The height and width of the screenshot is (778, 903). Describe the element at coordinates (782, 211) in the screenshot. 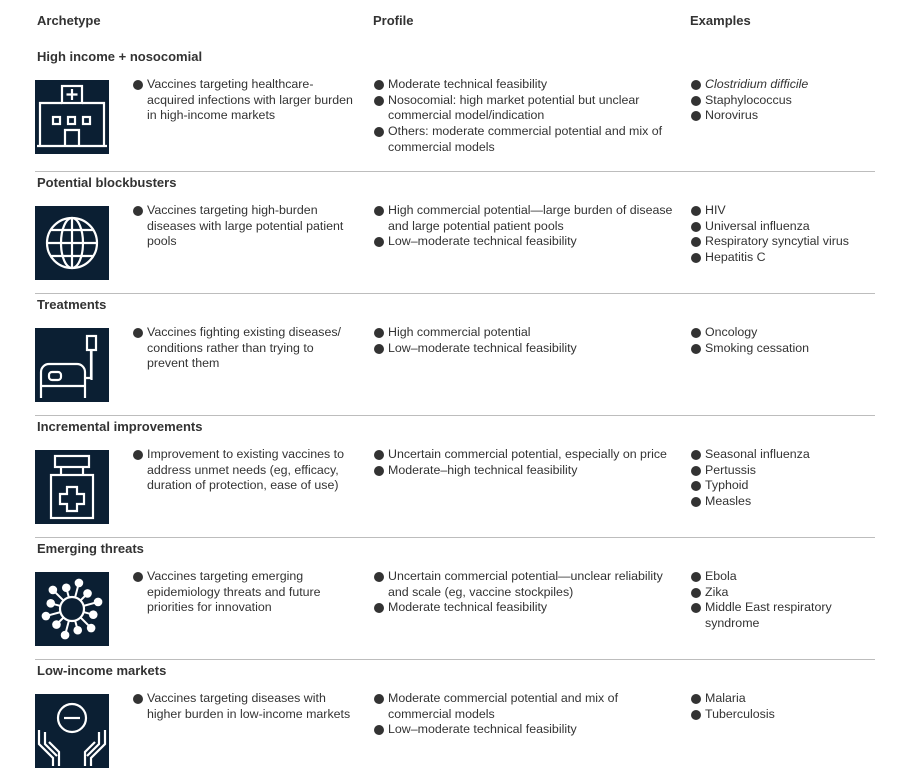

I see `example-item: HIV` at that location.